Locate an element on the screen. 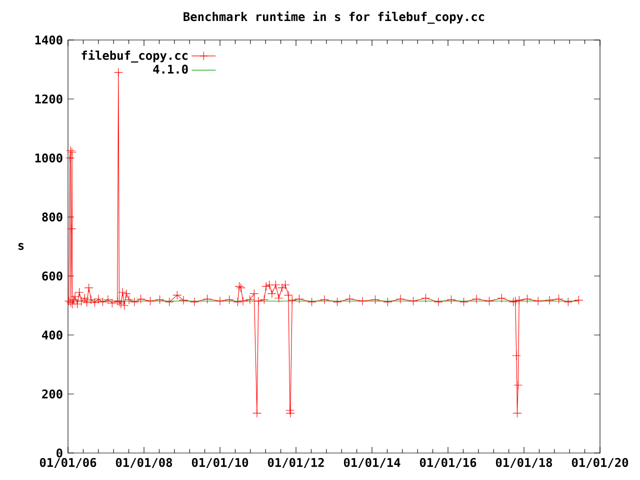 This screenshot has height=480, width=640. x-tick-label: 01/01/16 is located at coordinates (448, 463).